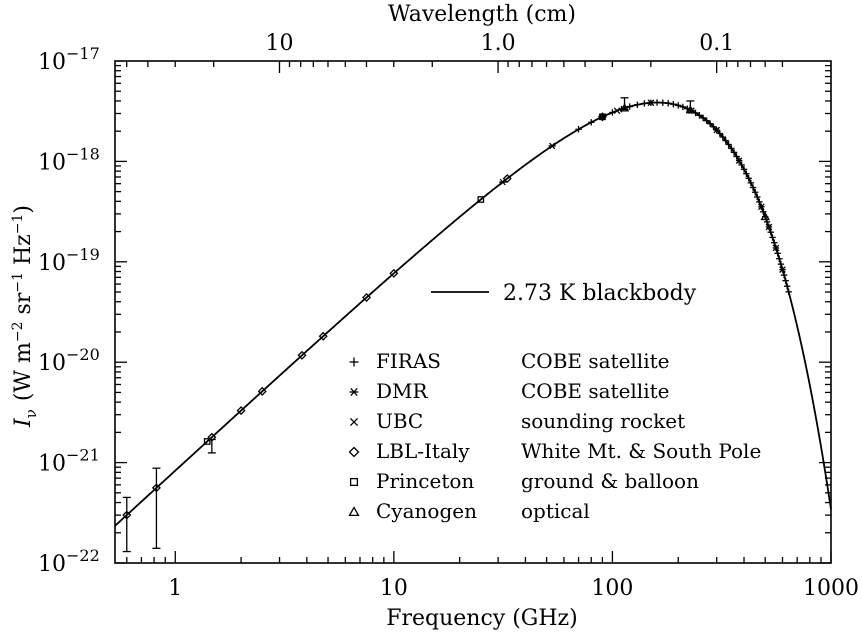 The width and height of the screenshot is (862, 636). What do you see at coordinates (69, 461) in the screenshot?
I see `y-tick-label: 10−21` at bounding box center [69, 461].